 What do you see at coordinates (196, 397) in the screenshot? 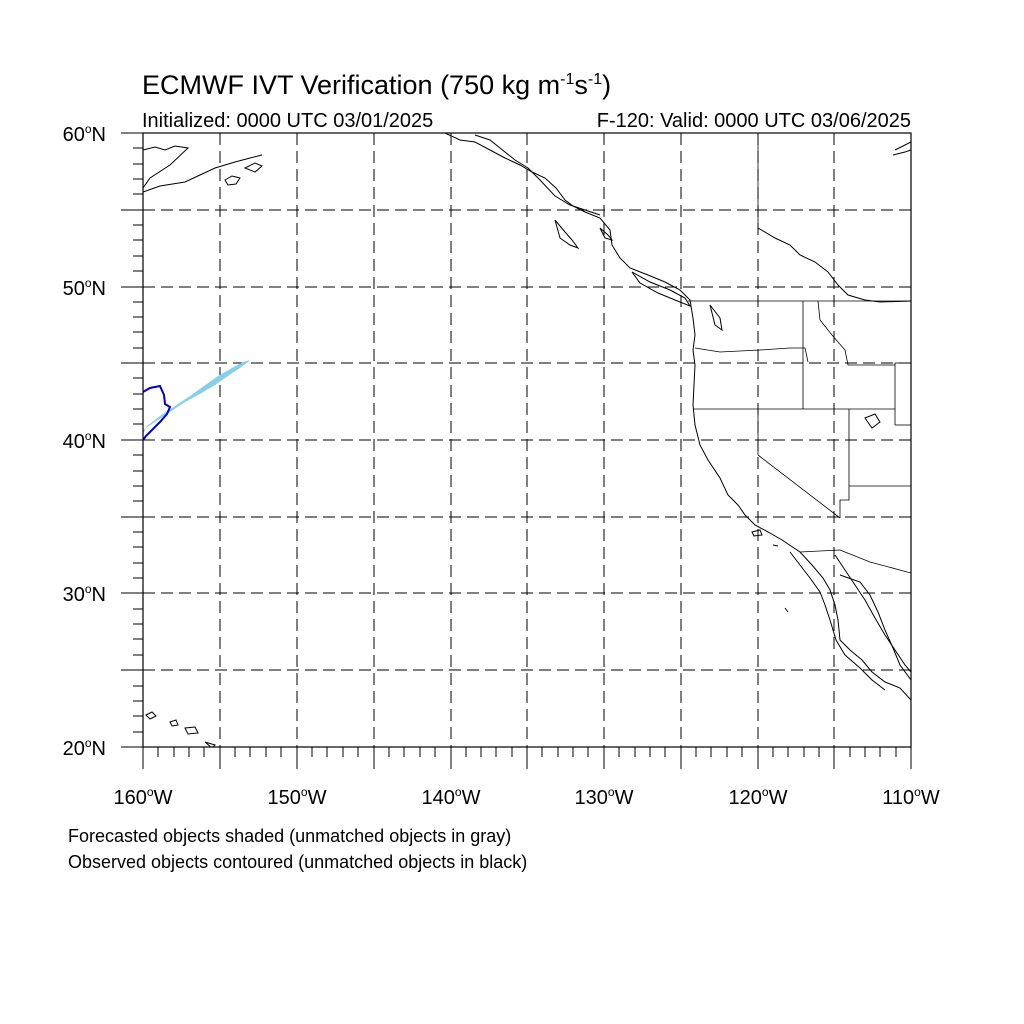
I see `forecast-object` at bounding box center [196, 397].